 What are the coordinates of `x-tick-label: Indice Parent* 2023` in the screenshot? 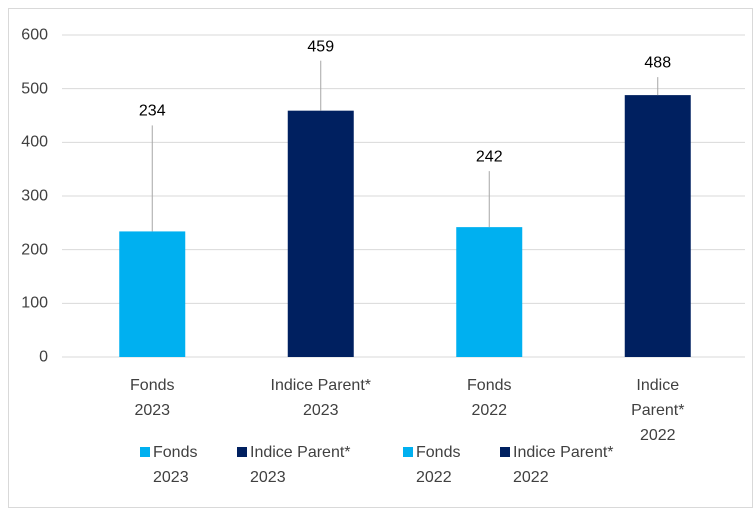 It's located at (321, 398).